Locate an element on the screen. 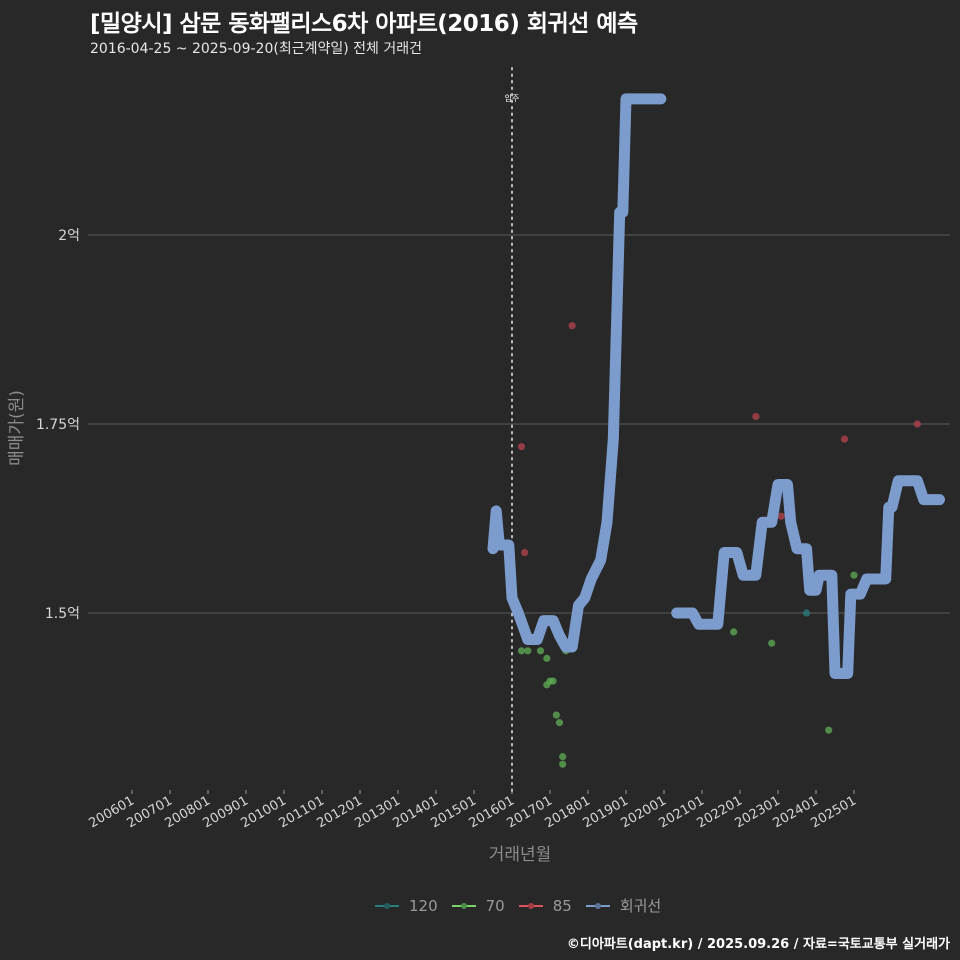 The image size is (960, 960). legend-label: 120 is located at coordinates (423, 905).